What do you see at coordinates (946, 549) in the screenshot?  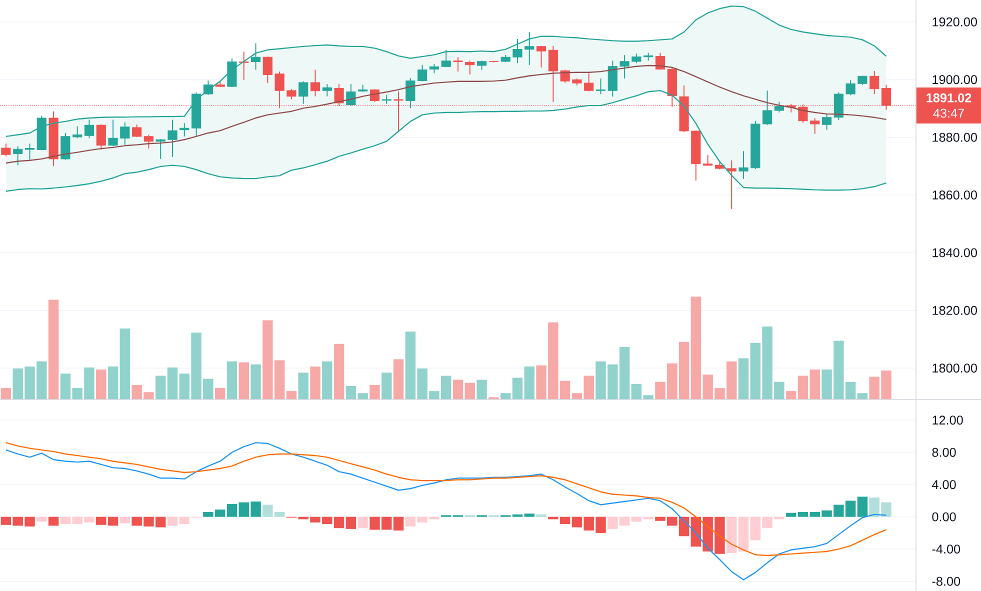 I see `y-tick-label: -4.00` at bounding box center [946, 549].